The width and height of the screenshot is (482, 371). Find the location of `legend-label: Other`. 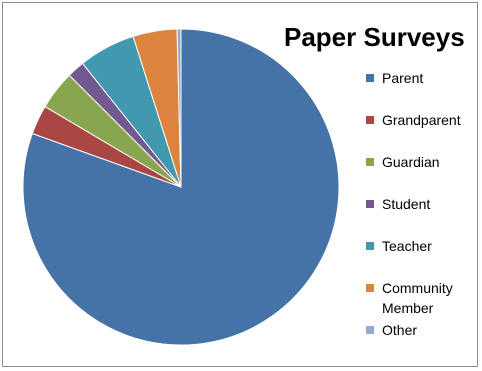

legend-label: Other is located at coordinates (400, 330).